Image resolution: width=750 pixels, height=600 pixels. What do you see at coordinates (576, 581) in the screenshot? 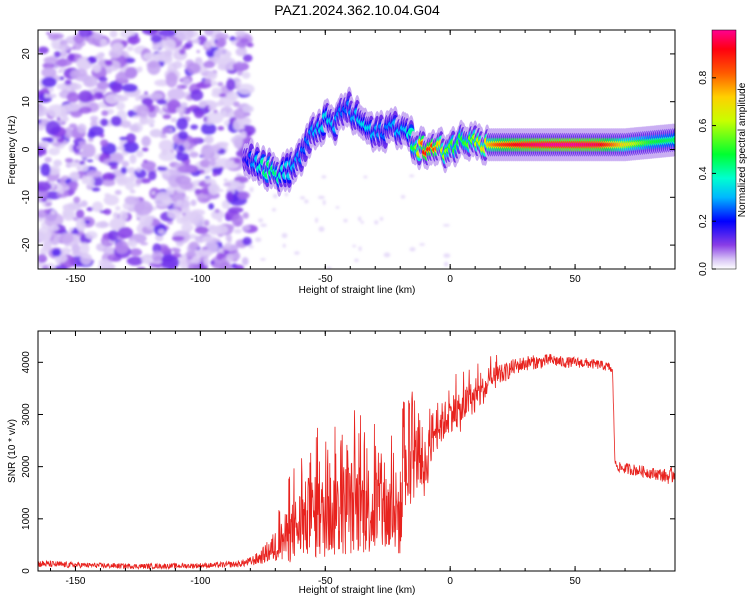
I see `snr-x-tick-label: 50` at bounding box center [576, 581].